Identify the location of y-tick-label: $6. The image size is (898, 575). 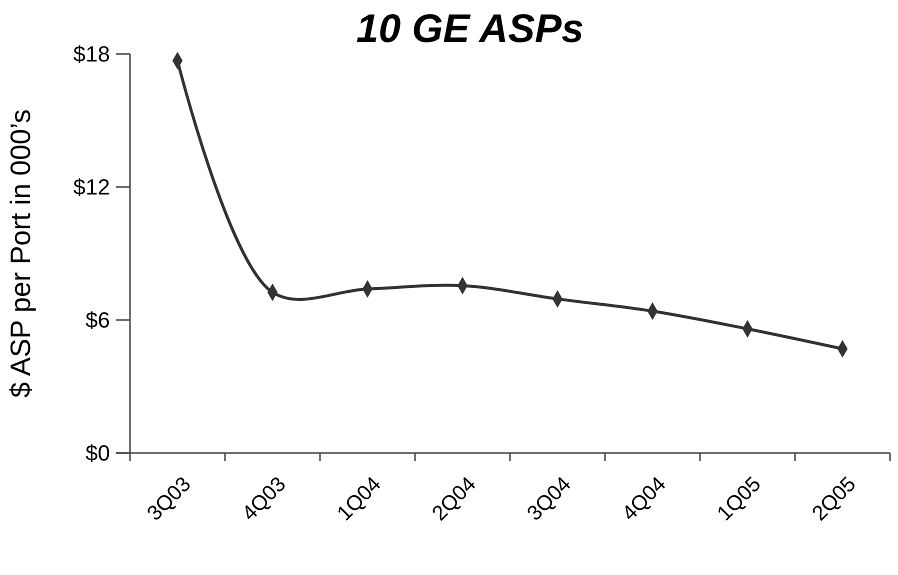
(98, 320).